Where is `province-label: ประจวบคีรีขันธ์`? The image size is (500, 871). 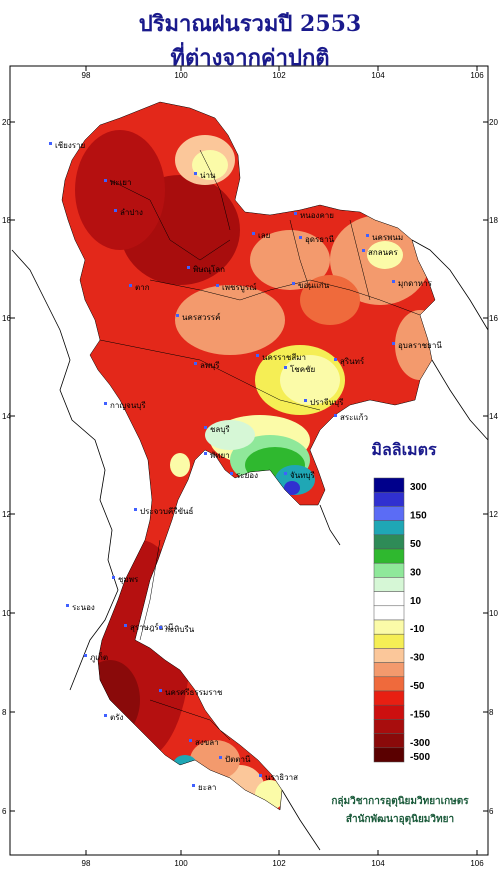 province-label: ประจวบคีรีขันธ์ is located at coordinates (167, 511).